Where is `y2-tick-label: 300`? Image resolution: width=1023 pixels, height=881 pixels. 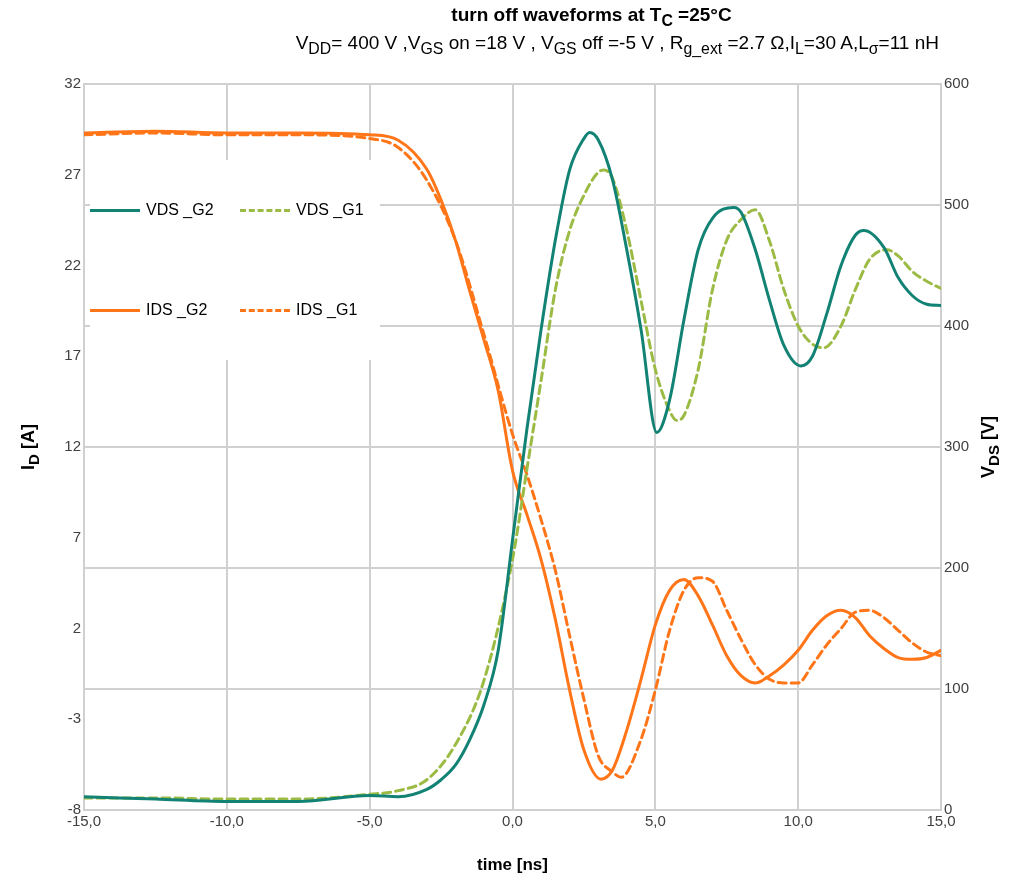
y2-tick-label: 300 is located at coordinates (957, 446).